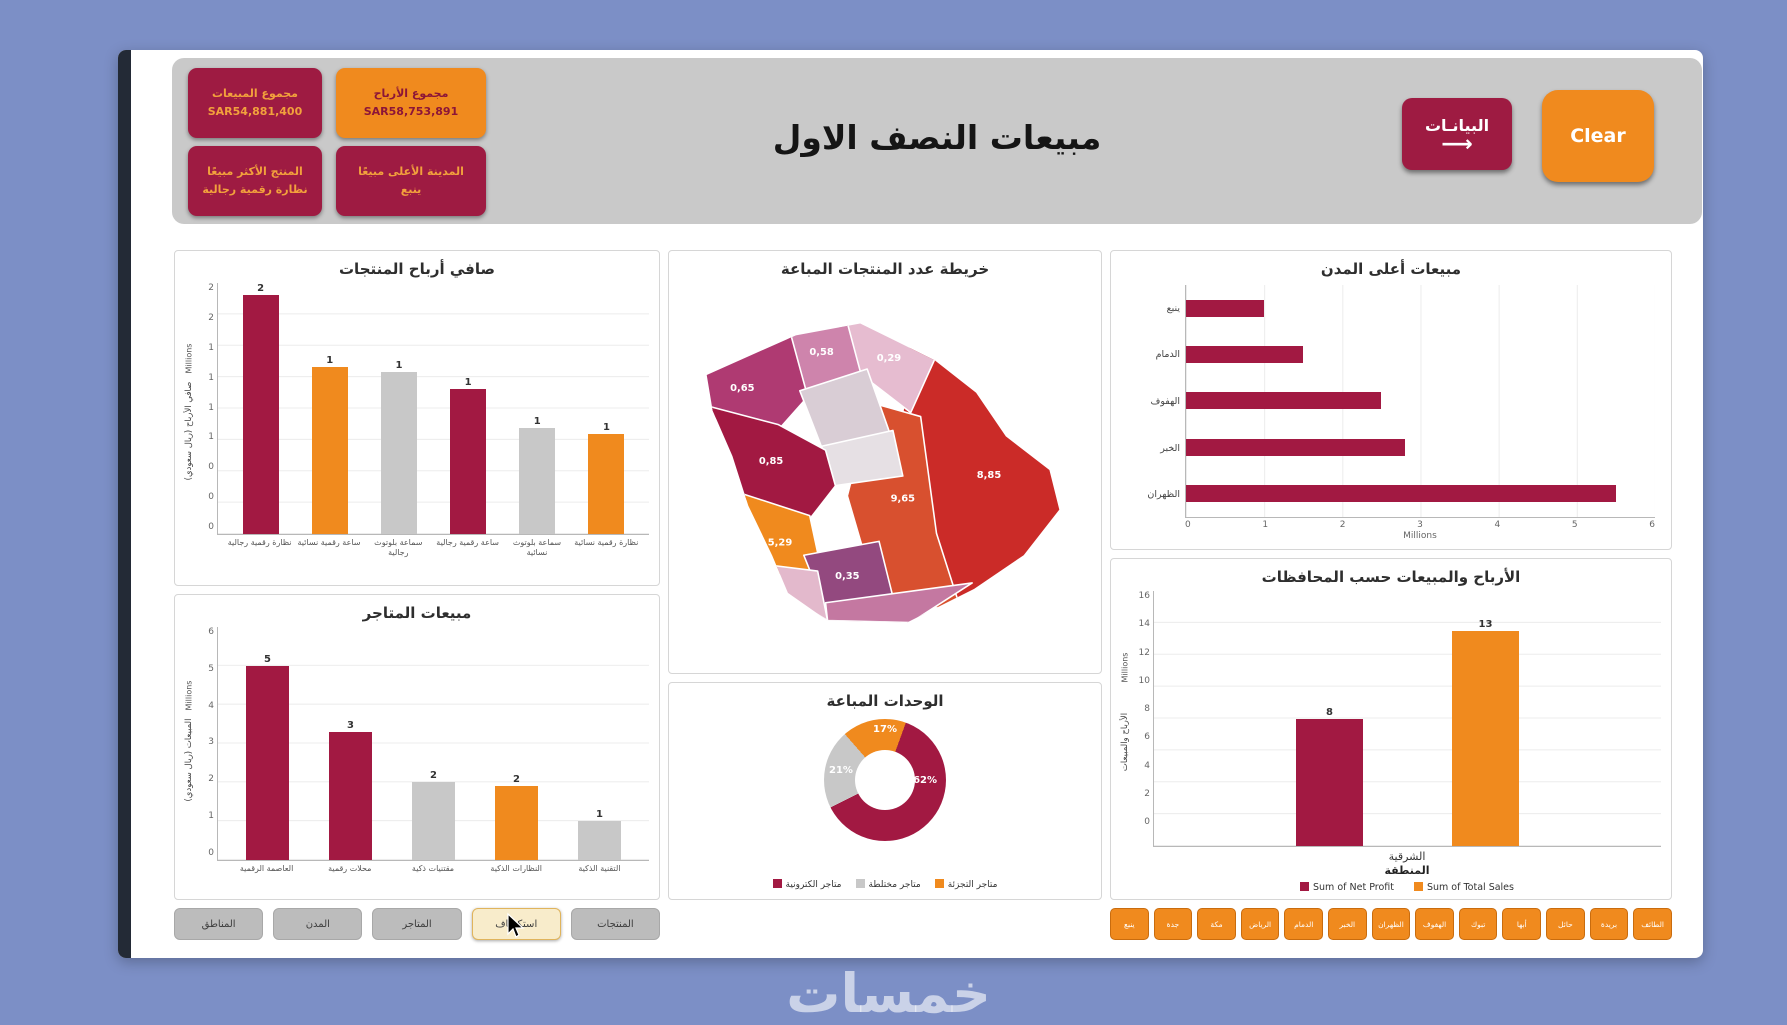 Image resolution: width=1787 pixels, height=1025 pixels. Describe the element at coordinates (903, 499) in the screenshot. I see `map-value-label: 9,65` at that location.